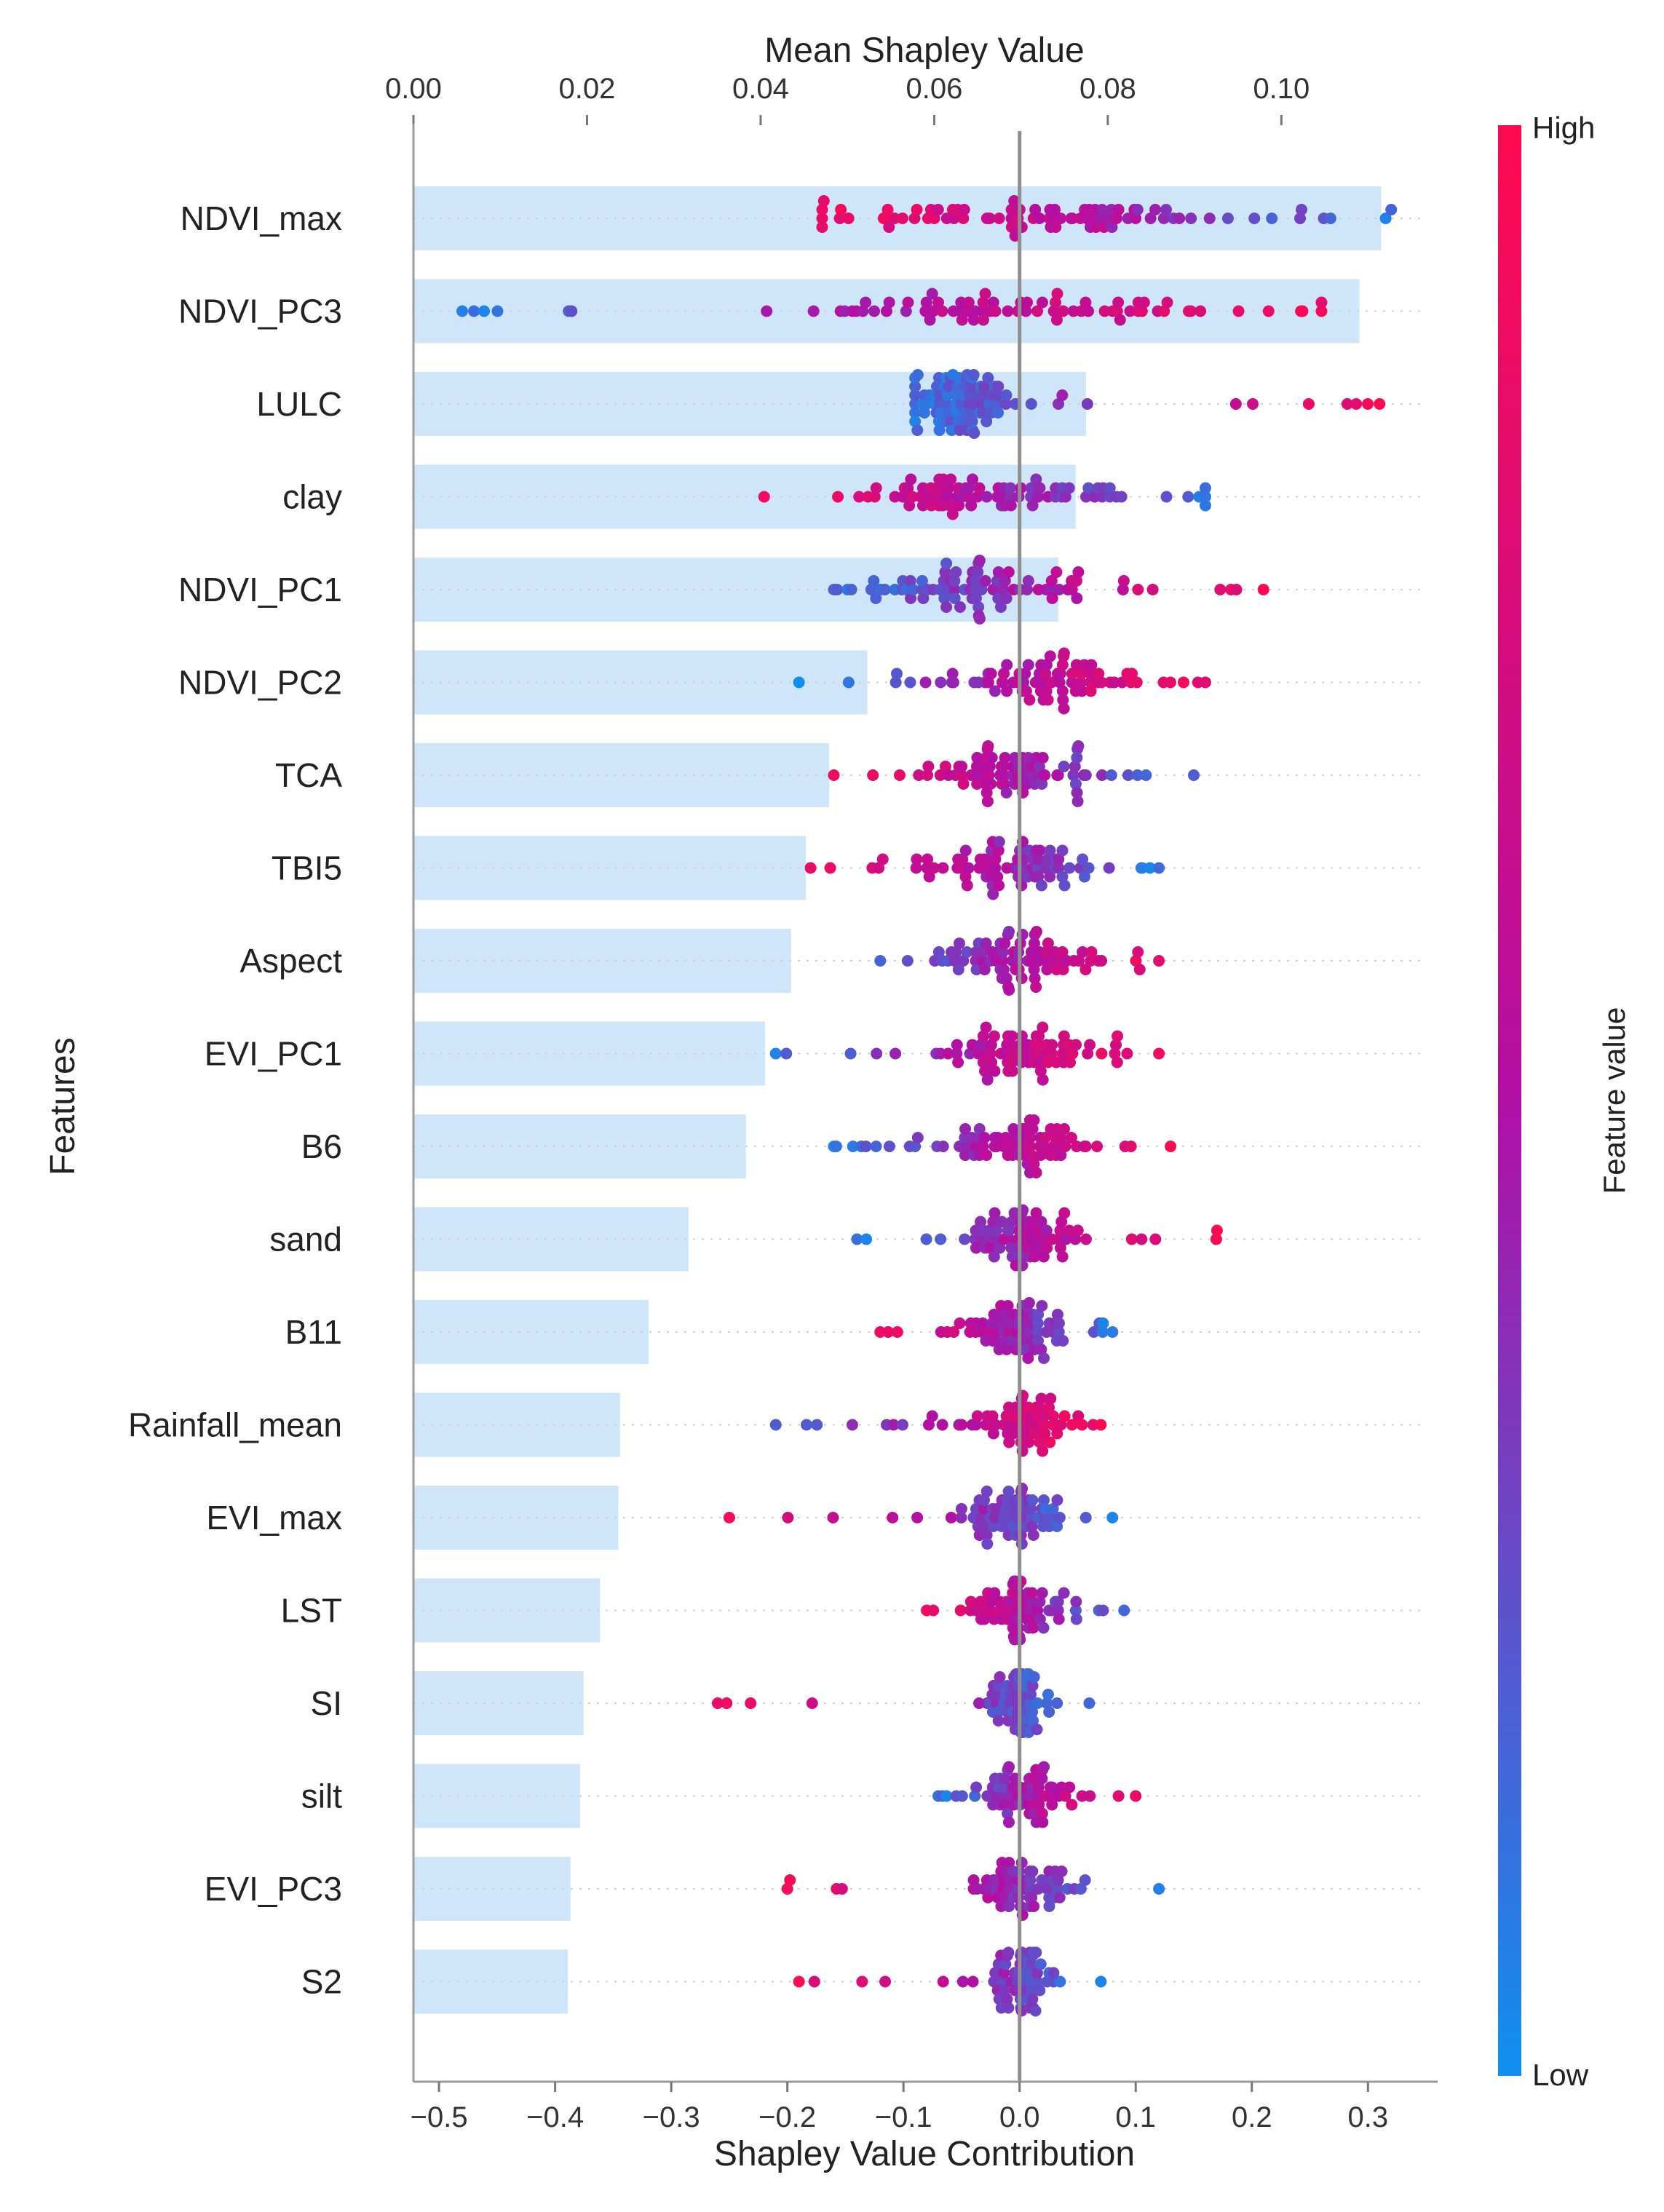  Describe the element at coordinates (587, 89) in the screenshot. I see `top-tick-label: 0.02` at that location.